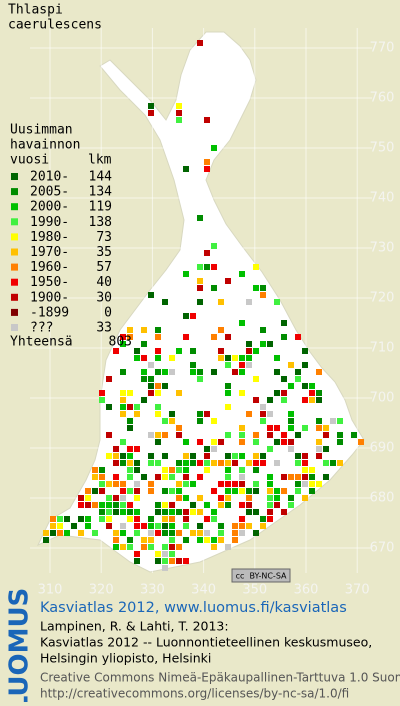  Describe the element at coordinates (104, 267) in the screenshot. I see `legend-count: 57` at that location.